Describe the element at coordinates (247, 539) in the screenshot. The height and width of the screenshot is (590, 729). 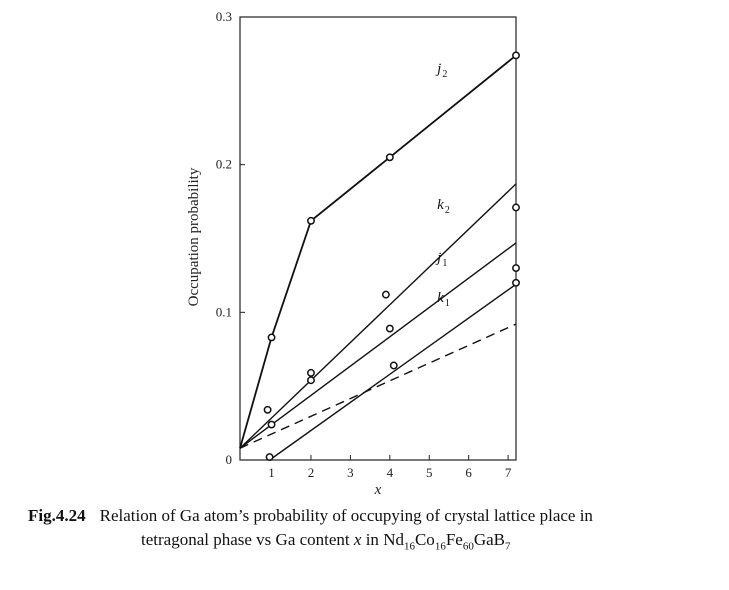
I see `caption-text-2: tetragonal phase vs Ga content` at that location.